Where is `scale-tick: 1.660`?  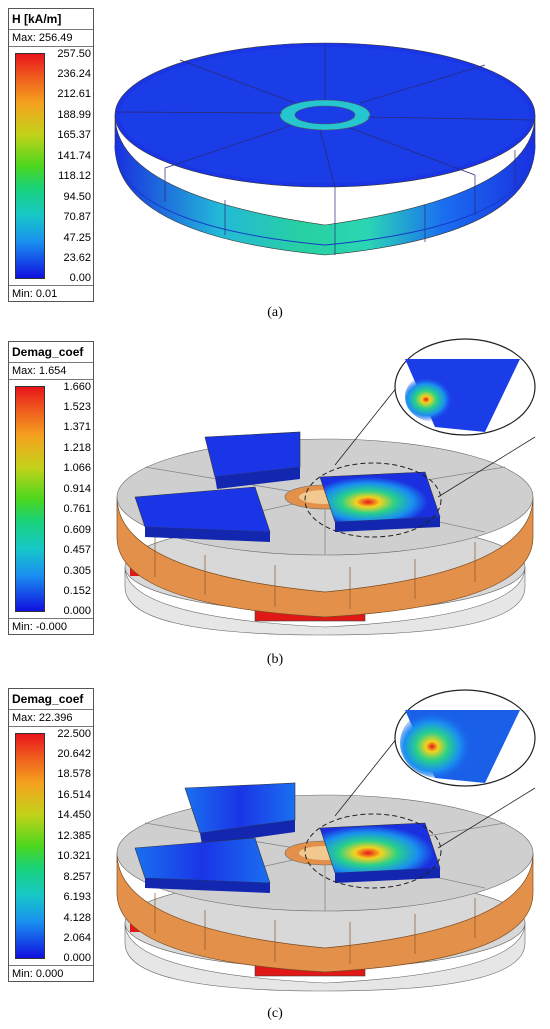
scale-tick: 1.660 is located at coordinates (77, 387).